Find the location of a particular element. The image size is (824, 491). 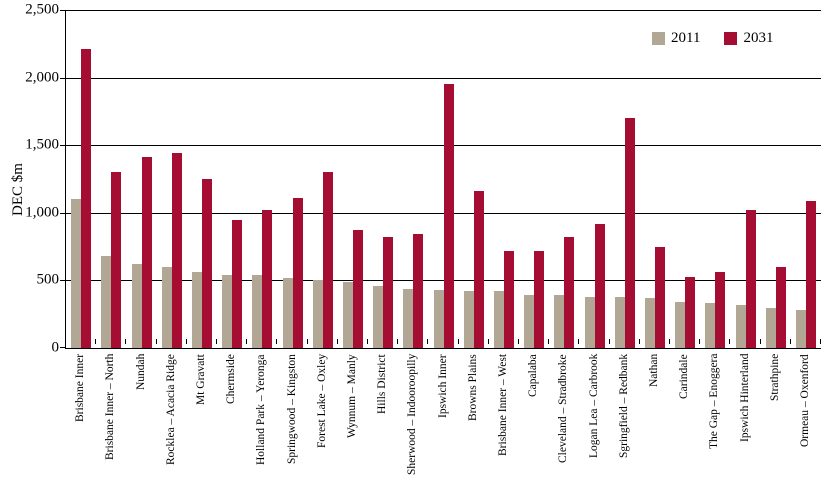

x-category-label-23: Strathpine is located at coordinates (774, 378).